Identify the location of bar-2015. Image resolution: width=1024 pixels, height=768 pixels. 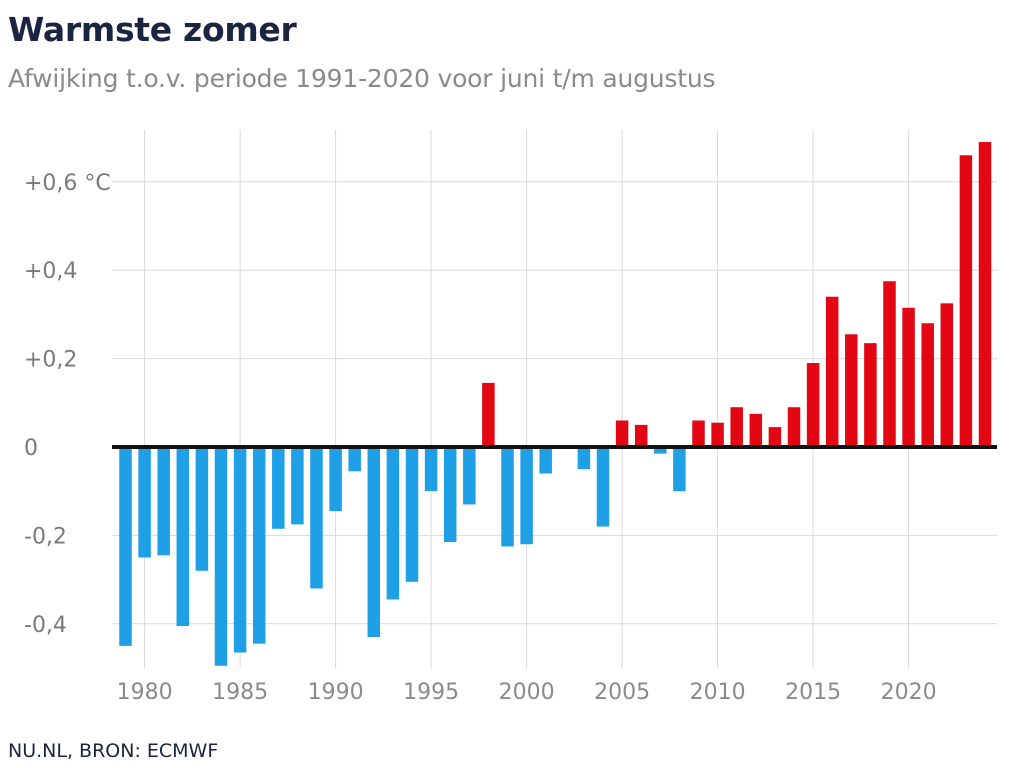
(813, 405).